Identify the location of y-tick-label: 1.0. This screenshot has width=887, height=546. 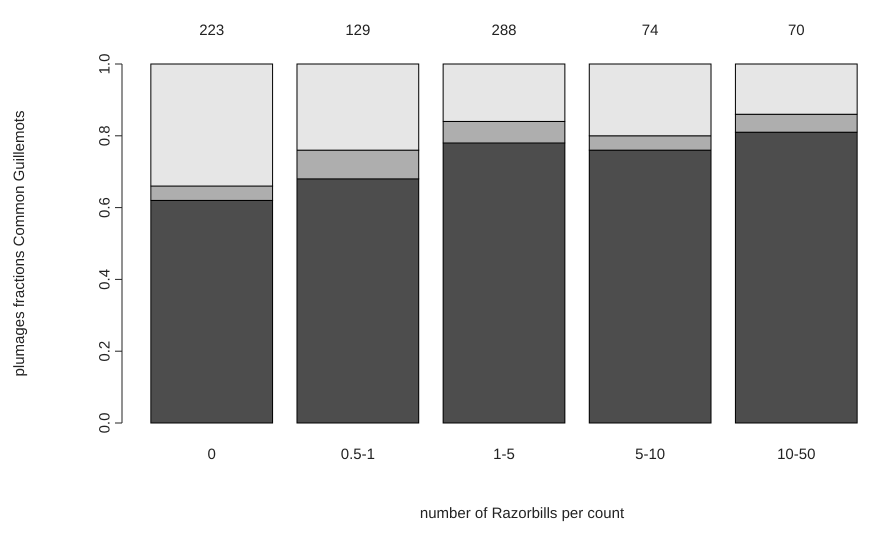
(105, 64).